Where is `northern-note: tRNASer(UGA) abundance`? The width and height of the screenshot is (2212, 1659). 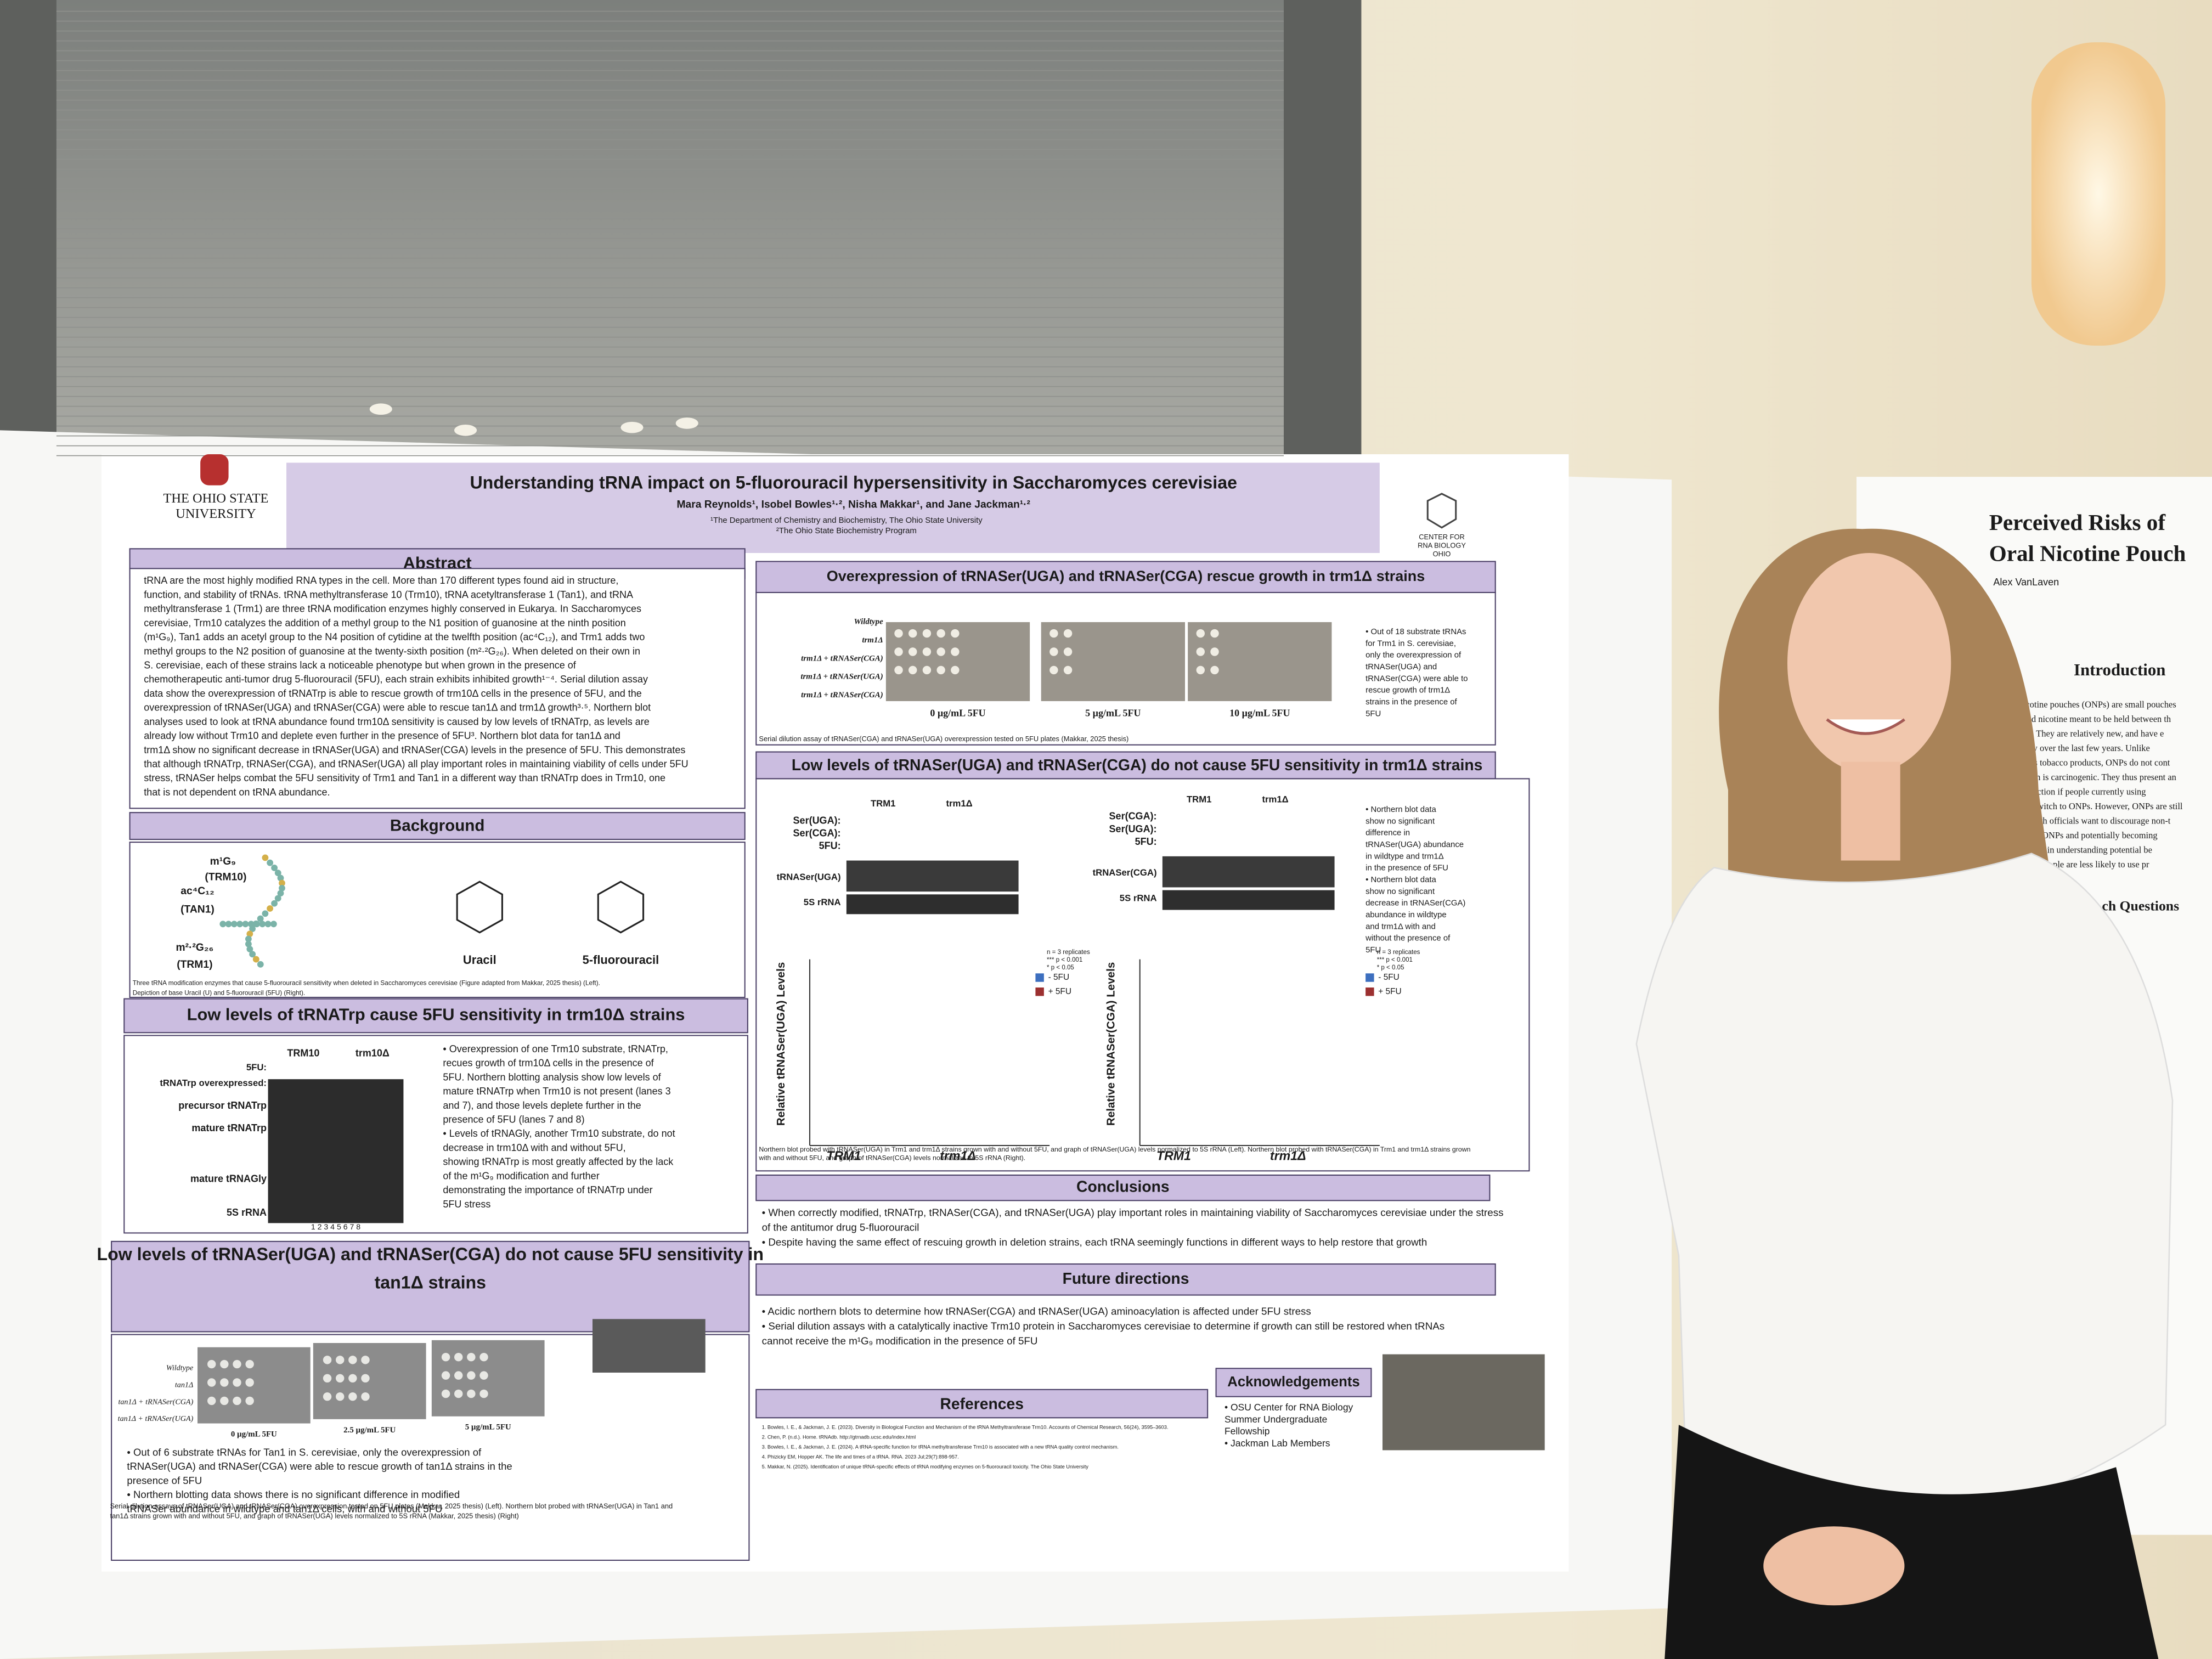 northern-note: tRNASer(UGA) abundance is located at coordinates (1414, 845).